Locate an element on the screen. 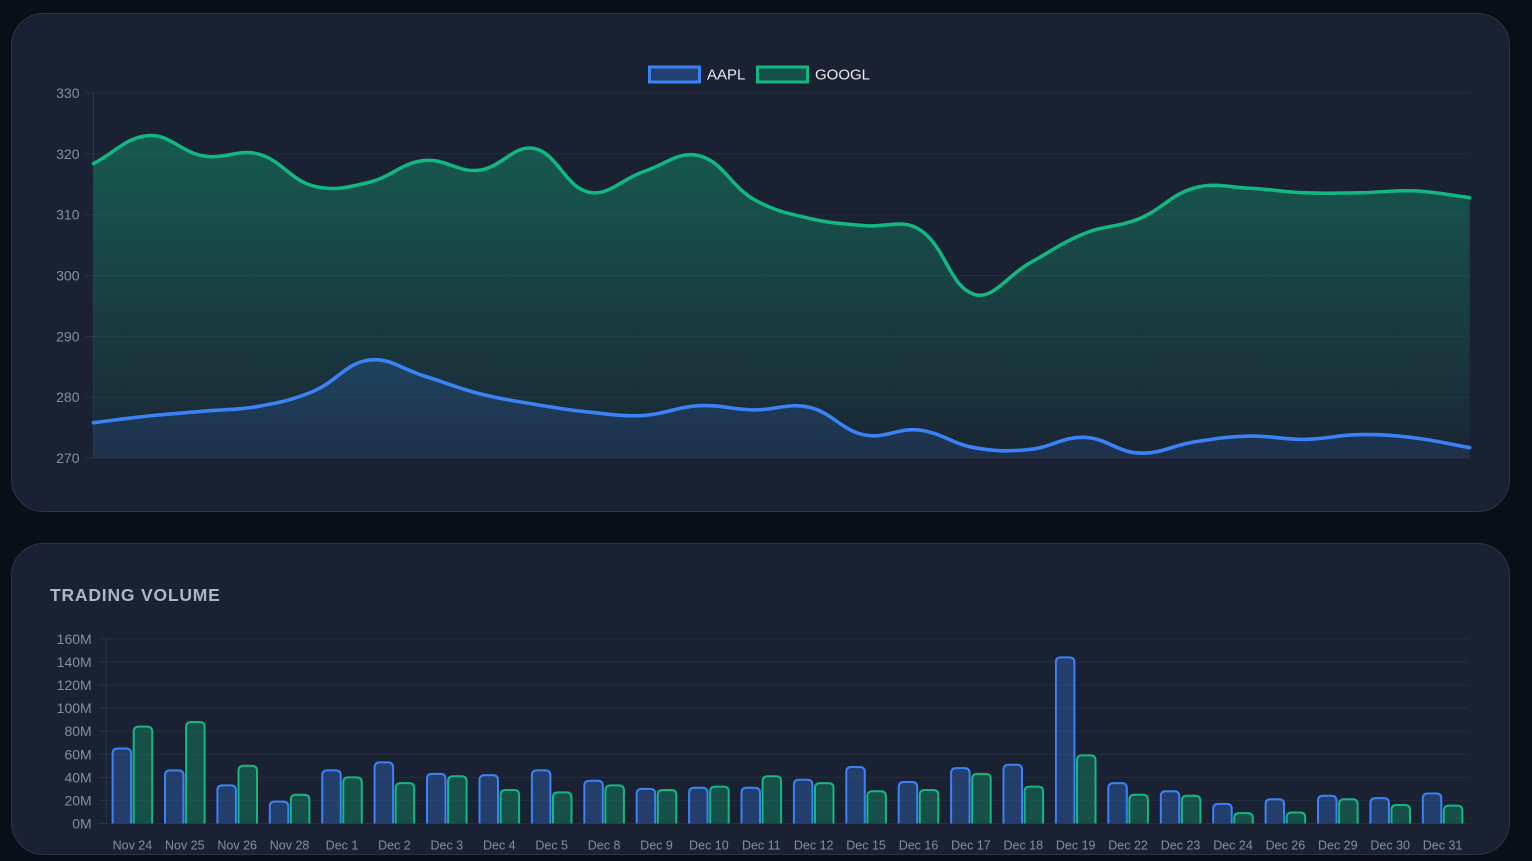 Image resolution: width=1532 pixels, height=861 pixels. svg-text: Dec 12 is located at coordinates (814, 846).